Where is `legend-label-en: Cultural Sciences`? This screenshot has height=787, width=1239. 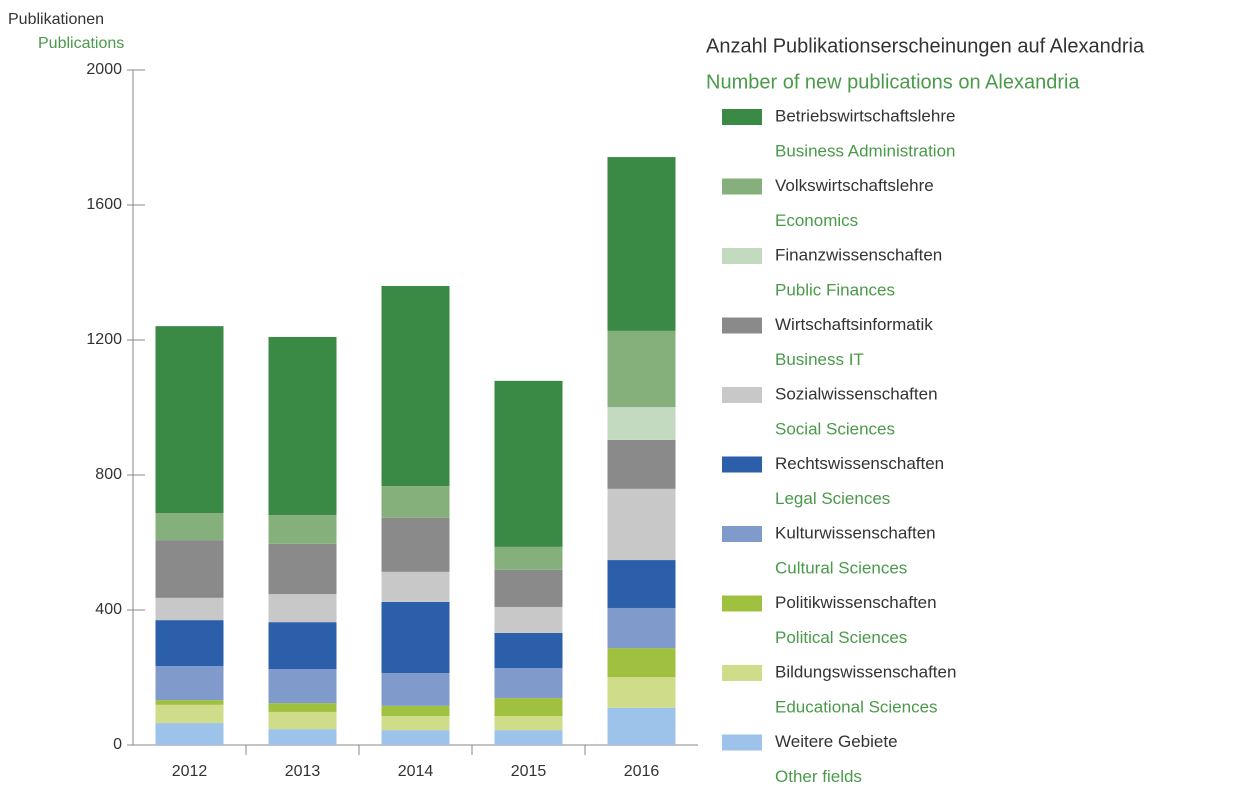
legend-label-en: Cultural Sciences is located at coordinates (841, 567).